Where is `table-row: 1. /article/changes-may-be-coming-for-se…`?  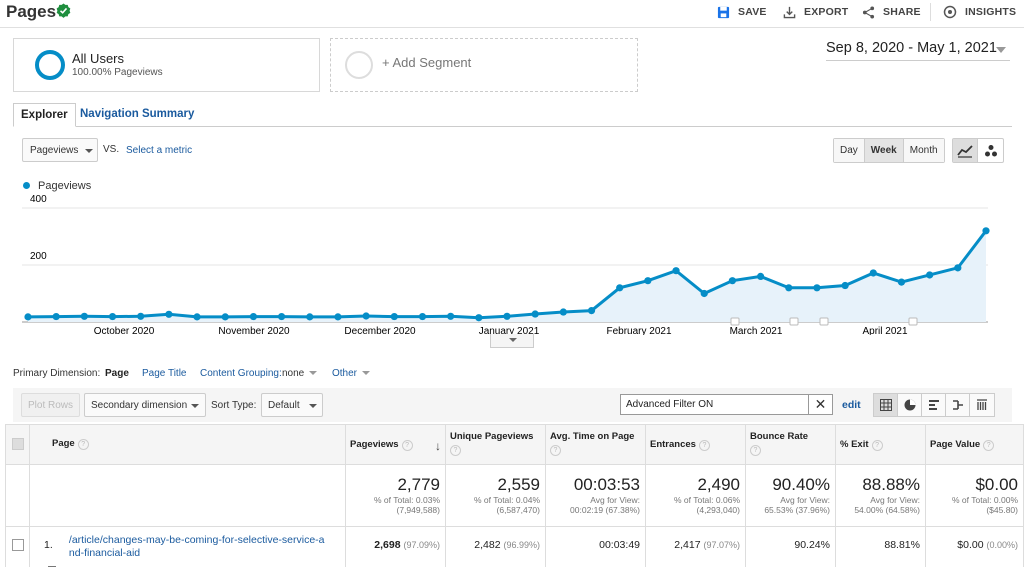 table-row: 1. /article/changes-may-be-coming-for-se… is located at coordinates (514, 546).